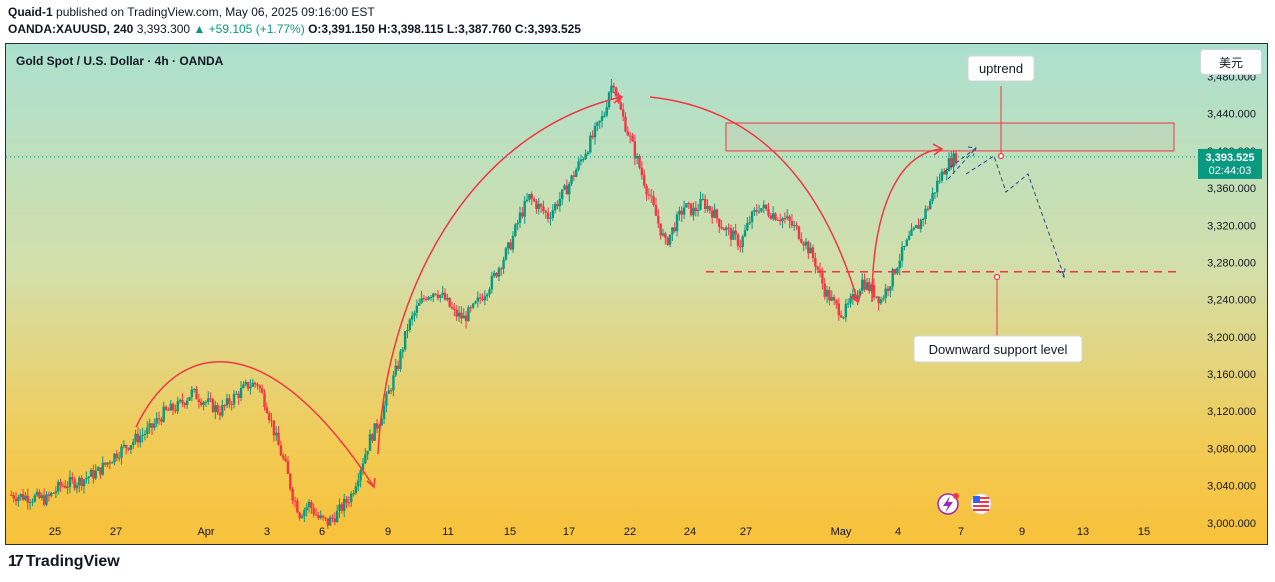 The height and width of the screenshot is (582, 1275). I want to click on chart-title: Gold Spot / U.S. Dollar · 4h · OANDA, so click(120, 61).